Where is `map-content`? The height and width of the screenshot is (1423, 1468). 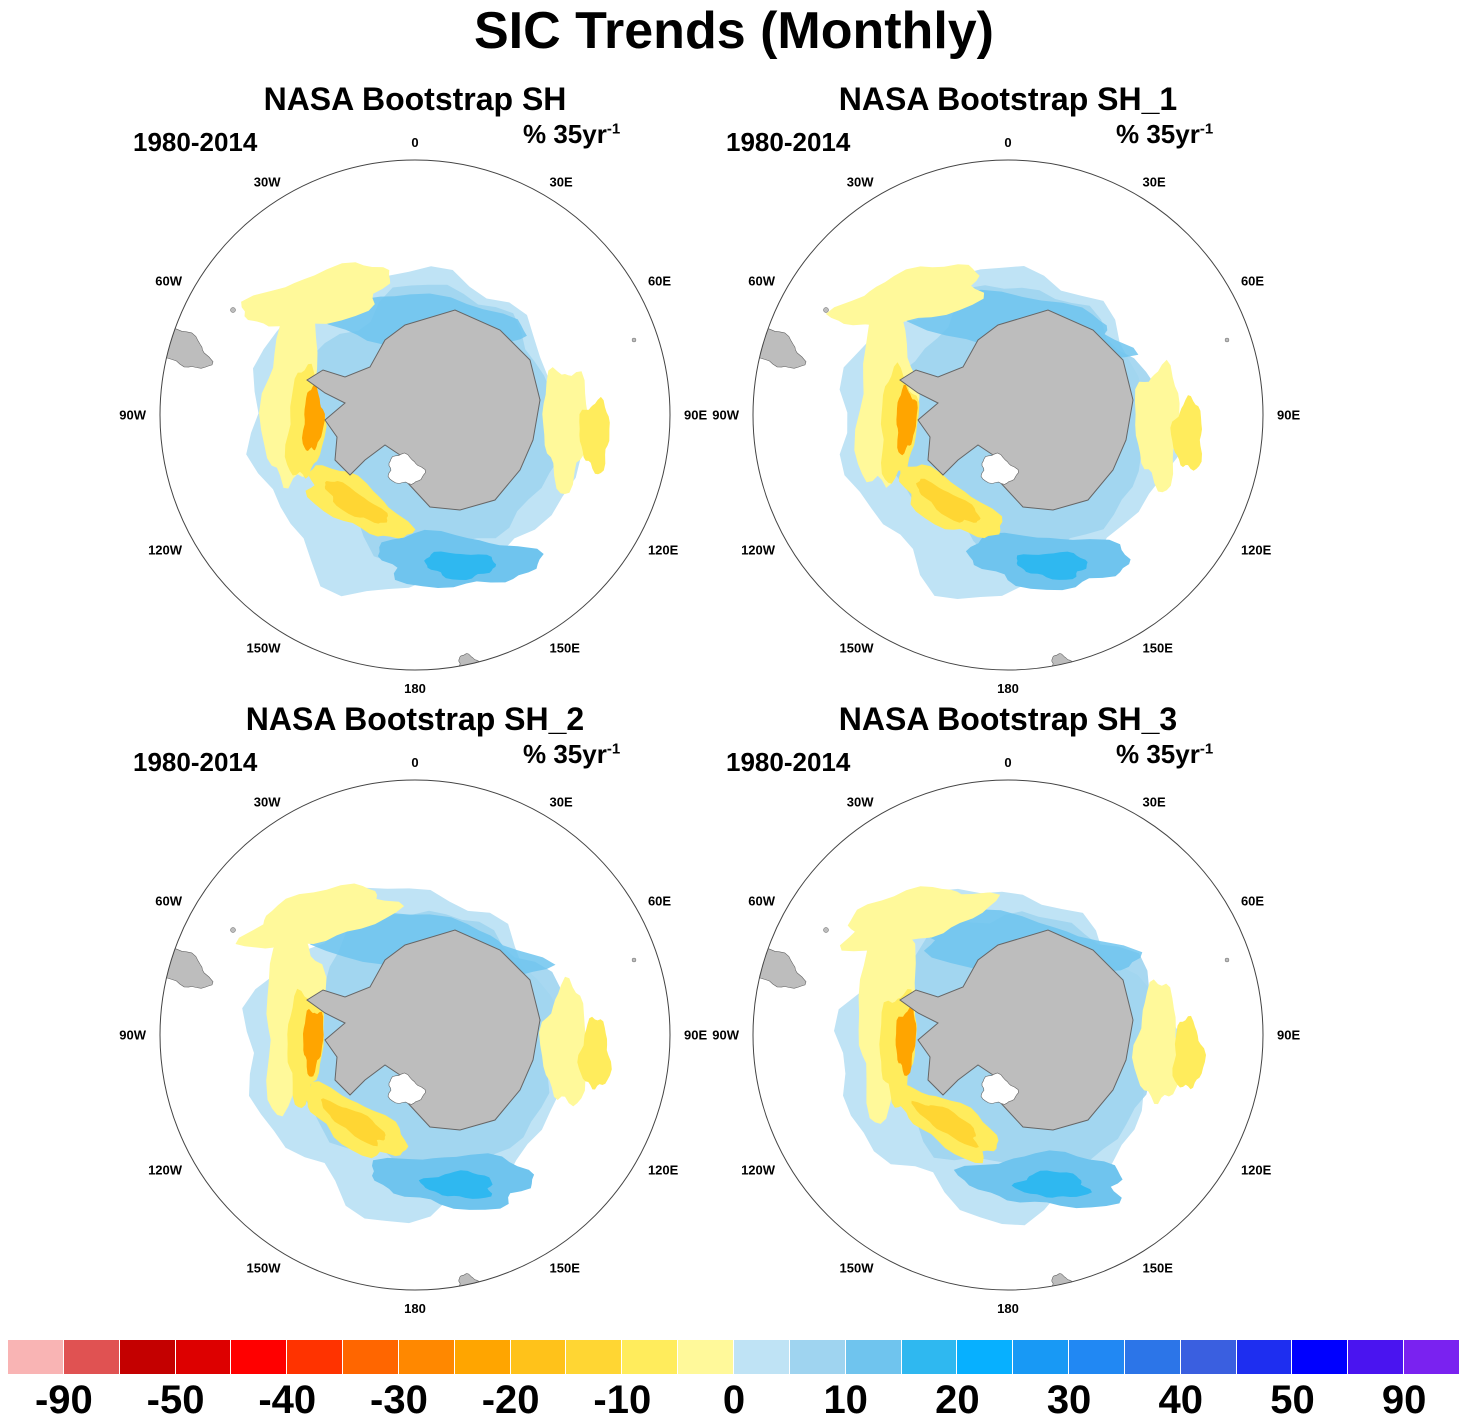
map-content is located at coordinates (991, 1088).